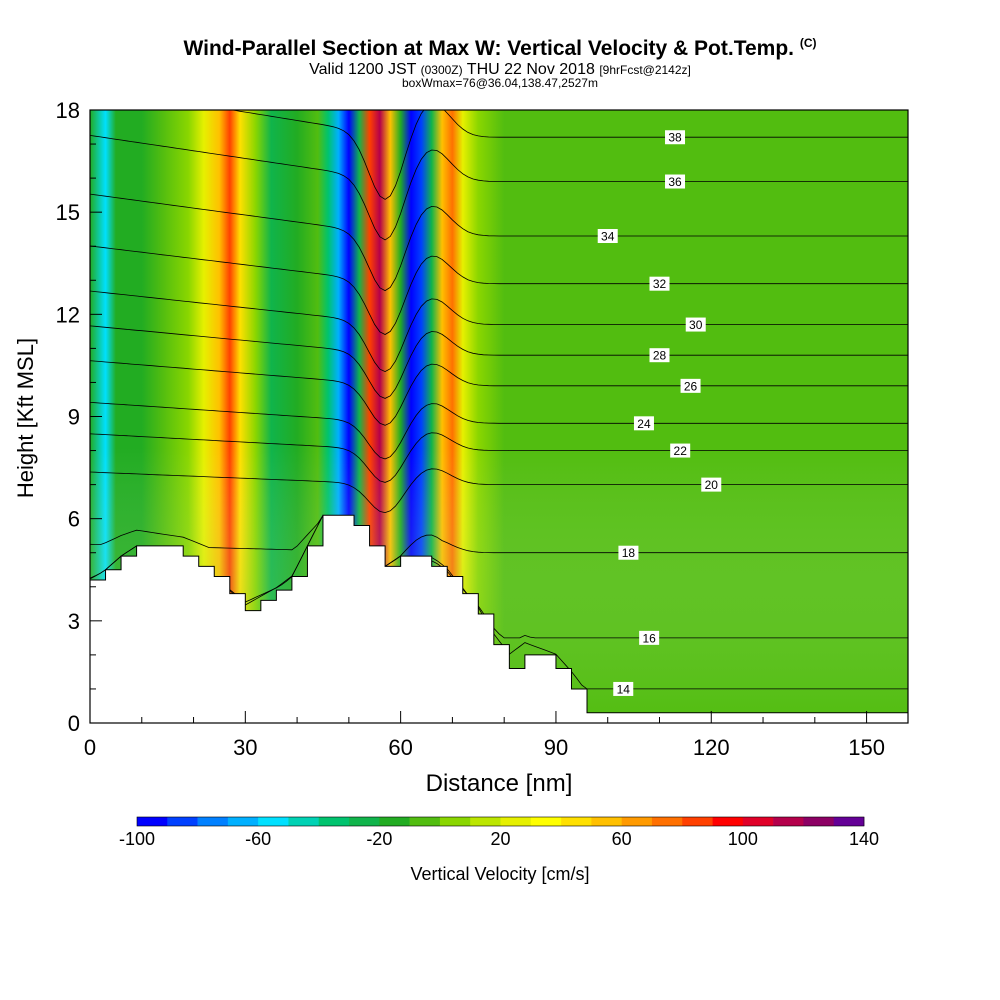  I want to click on colorbar-tick-label: -20, so click(379, 839).